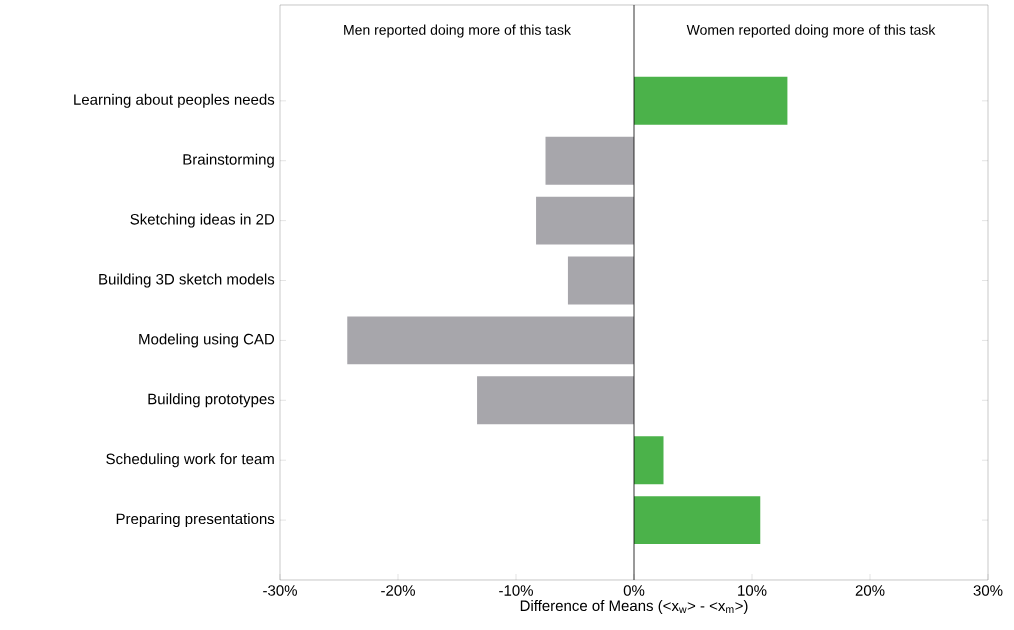 Image resolution: width=1014 pixels, height=630 pixels. I want to click on y-tick-label: Preparing presentations, so click(195, 520).